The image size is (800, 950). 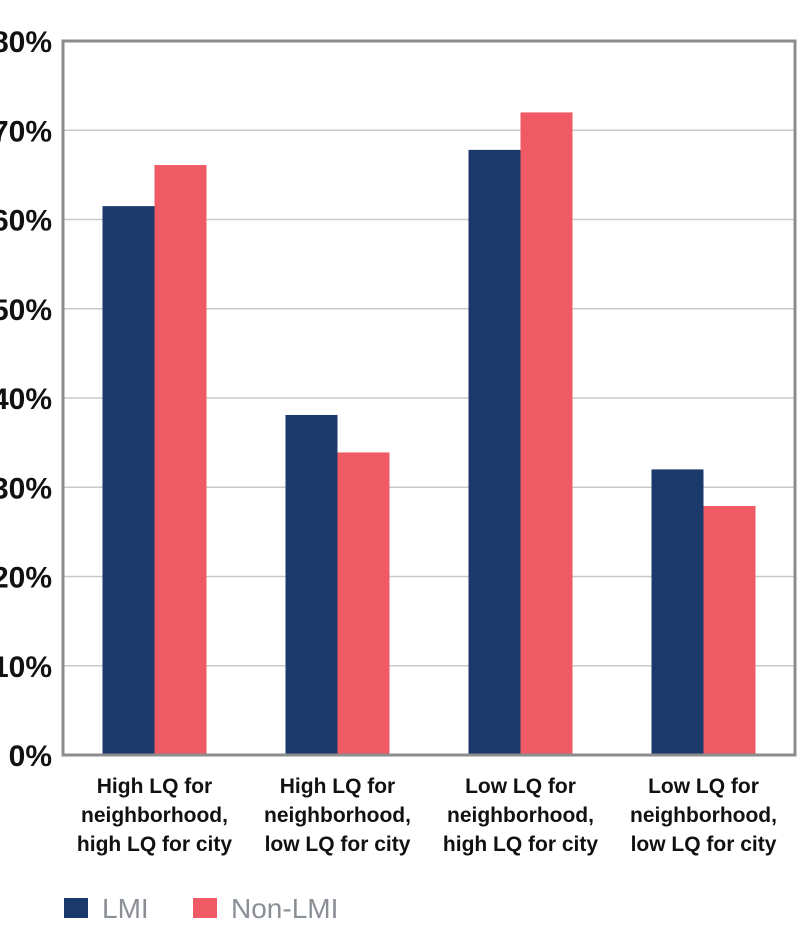 I want to click on x-category-label: Low LQ for neighborhood, low LQ for city, so click(x=703, y=815).